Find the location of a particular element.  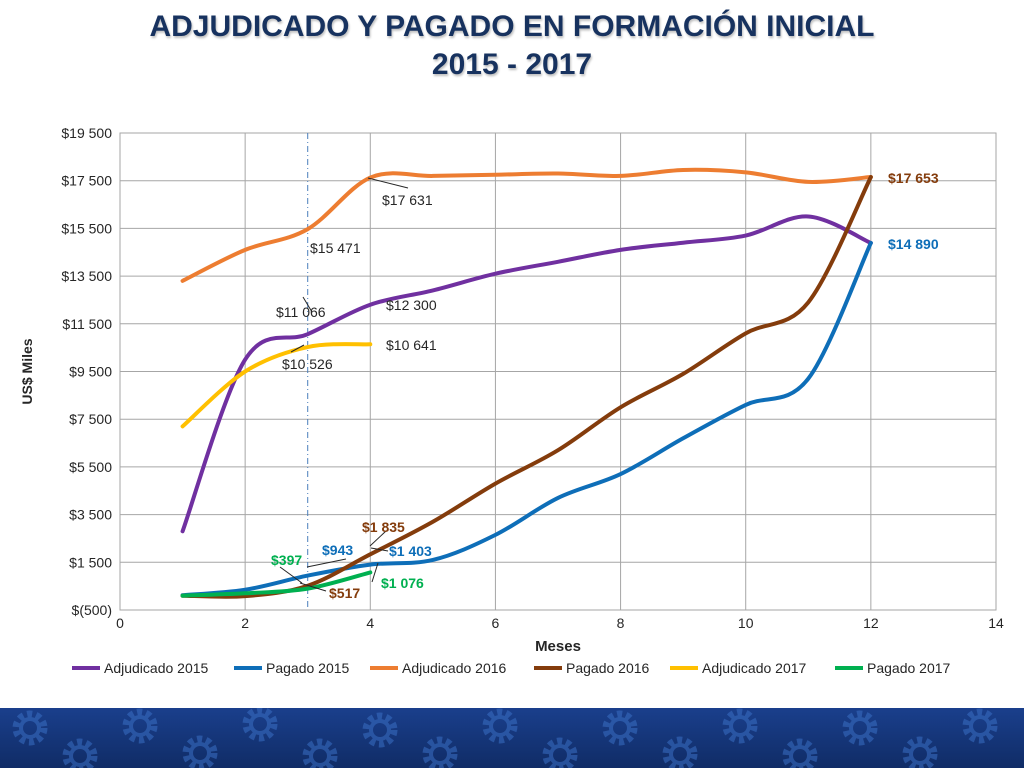

y-tick-label: $15 500 is located at coordinates (86, 228).